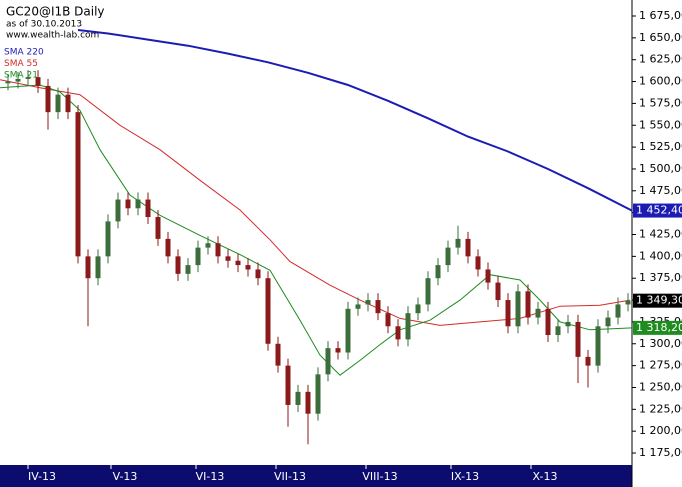  I want to click on price-label: 1 452,40, so click(659, 210).